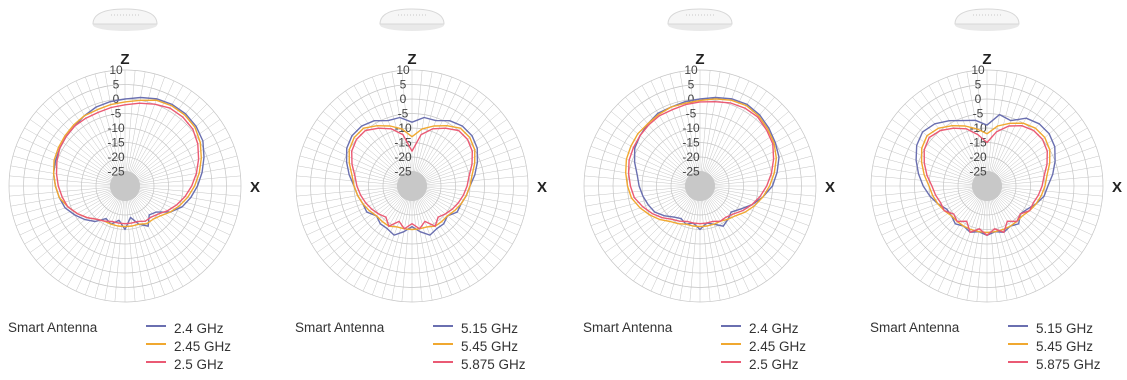 This screenshot has width=1127, height=380. Describe the element at coordinates (490, 328) in the screenshot. I see `legend-label: 5.15 GHz` at that location.